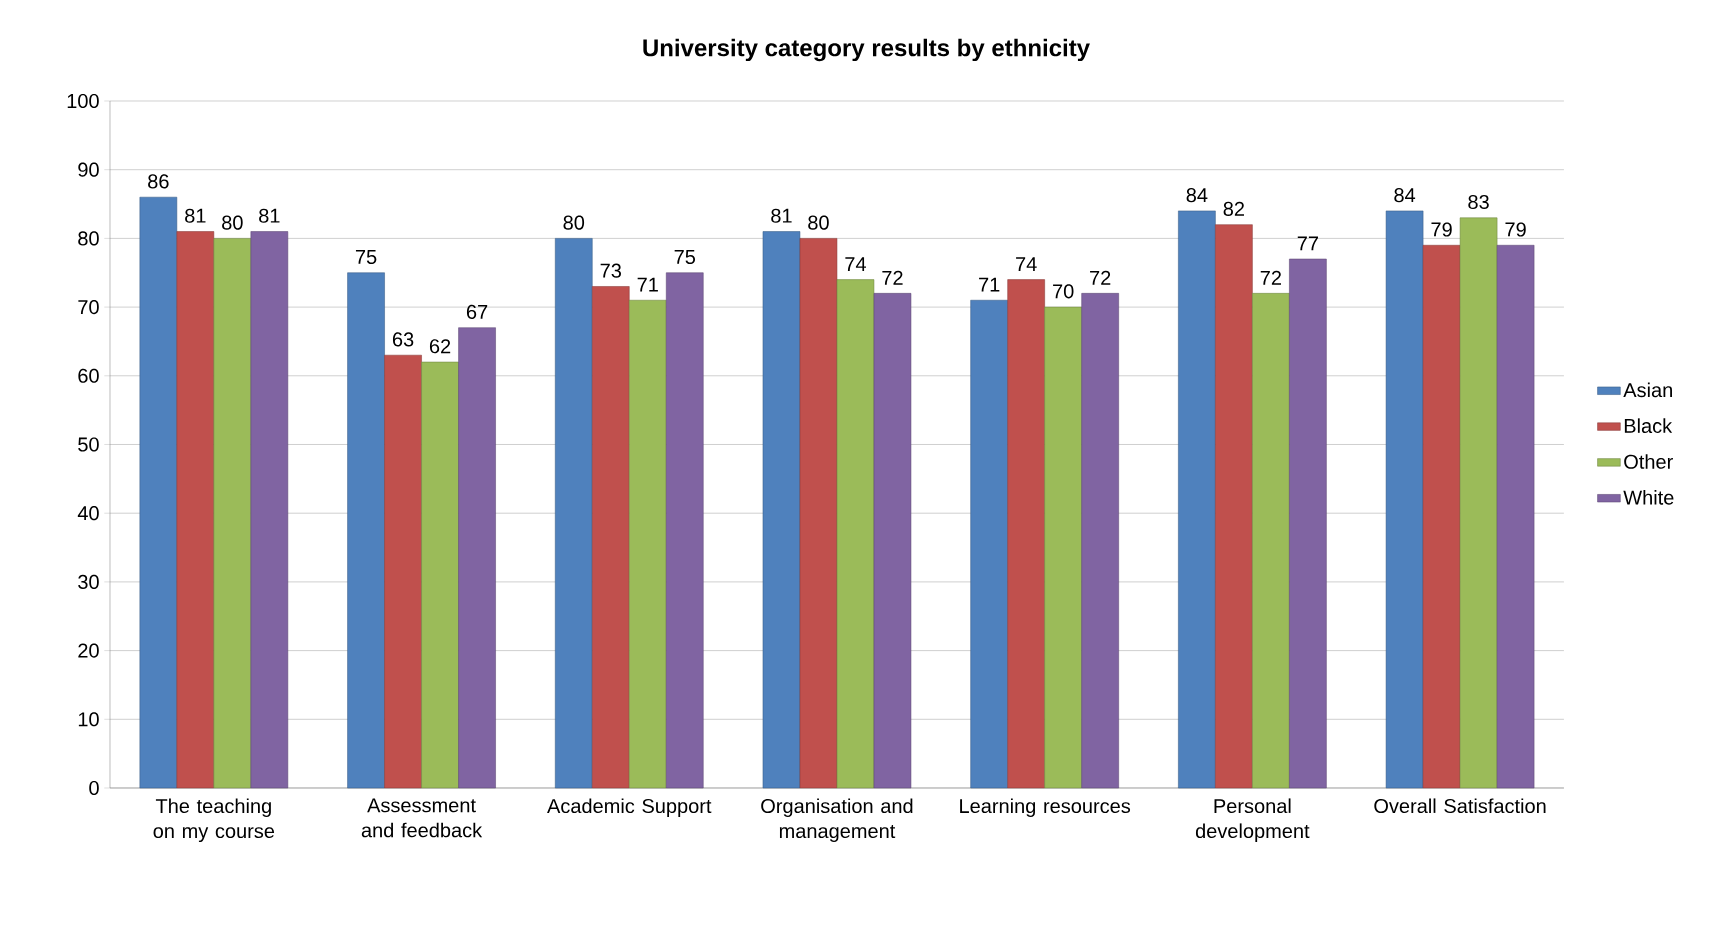  I want to click on data-label: 73, so click(611, 270).